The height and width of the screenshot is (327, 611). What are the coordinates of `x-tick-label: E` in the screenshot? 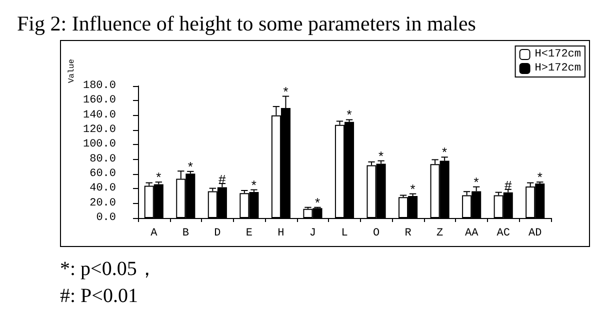 It's located at (249, 234).